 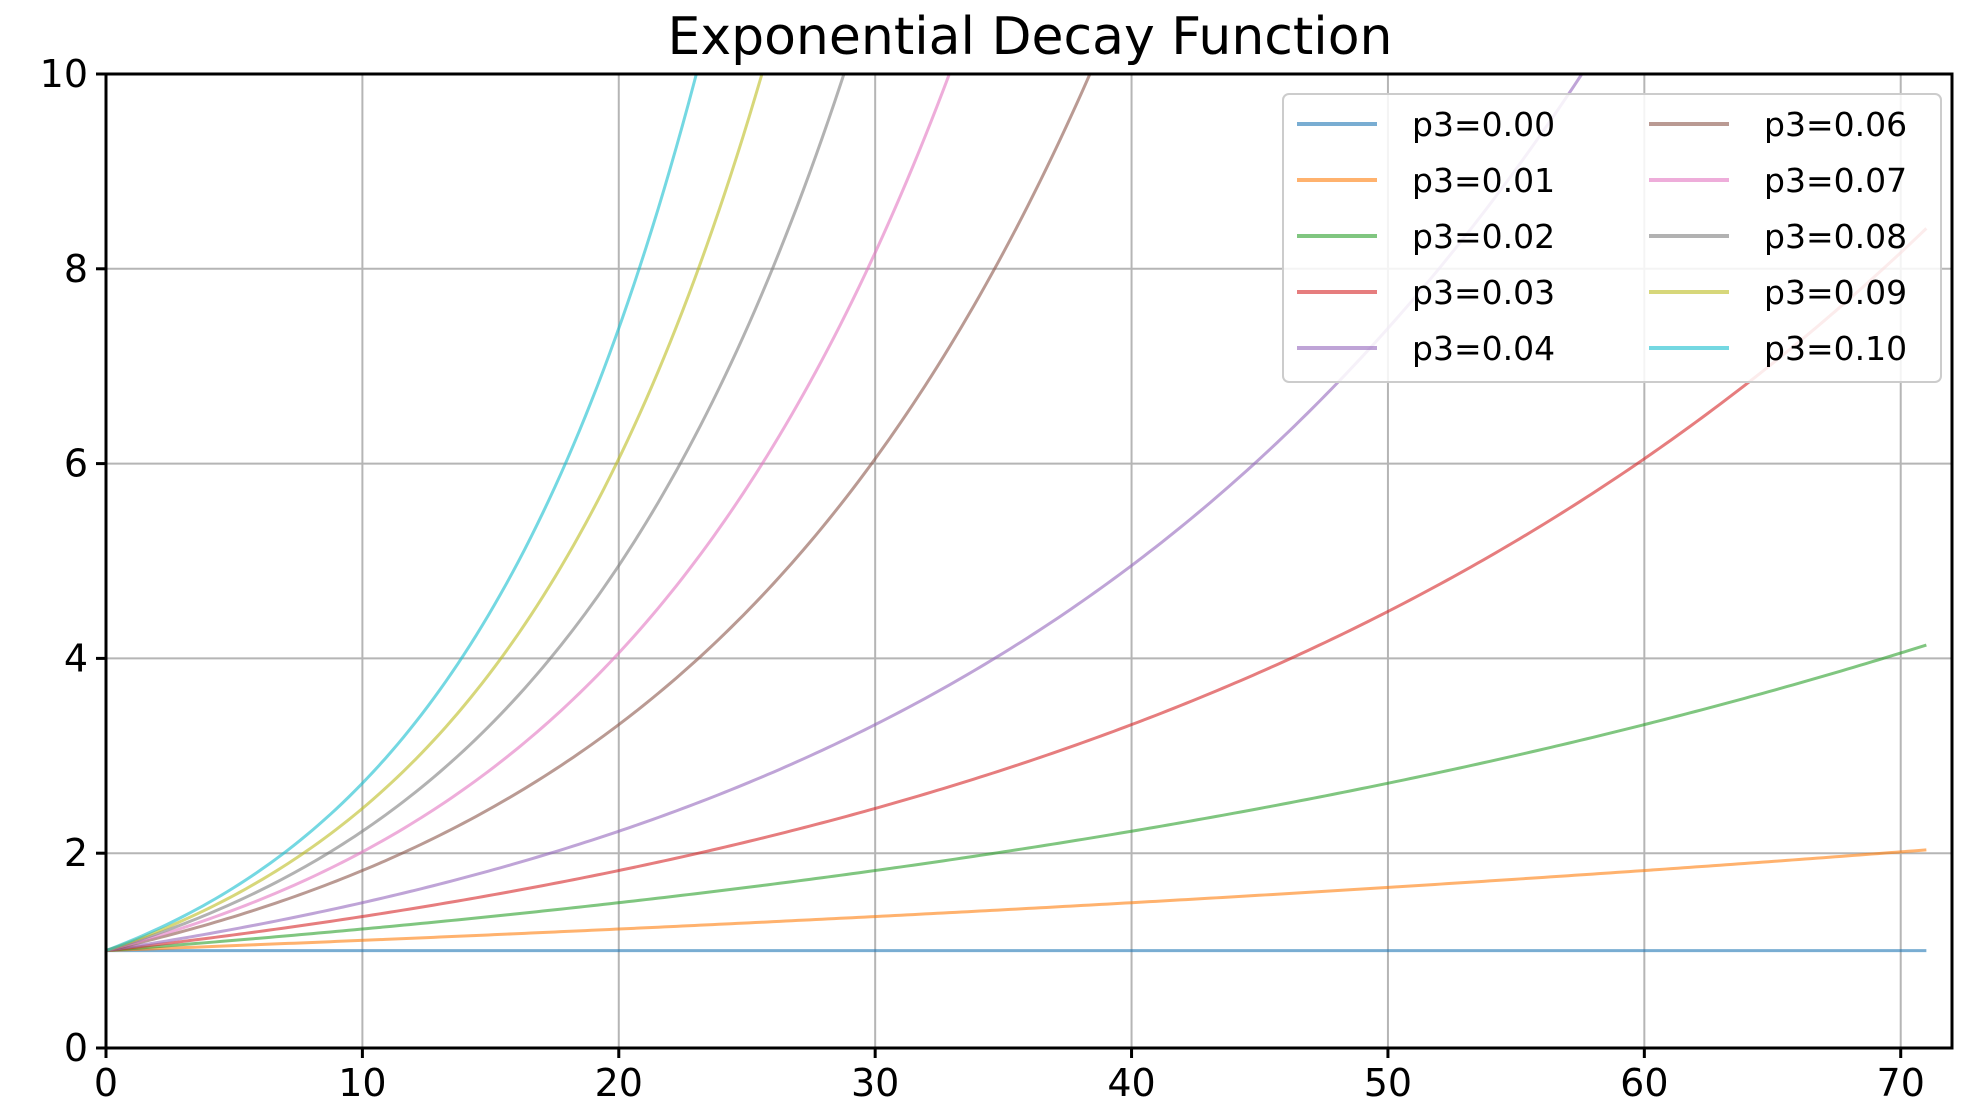 What do you see at coordinates (1835, 236) in the screenshot?
I see `legend-label: p3=0.08` at bounding box center [1835, 236].